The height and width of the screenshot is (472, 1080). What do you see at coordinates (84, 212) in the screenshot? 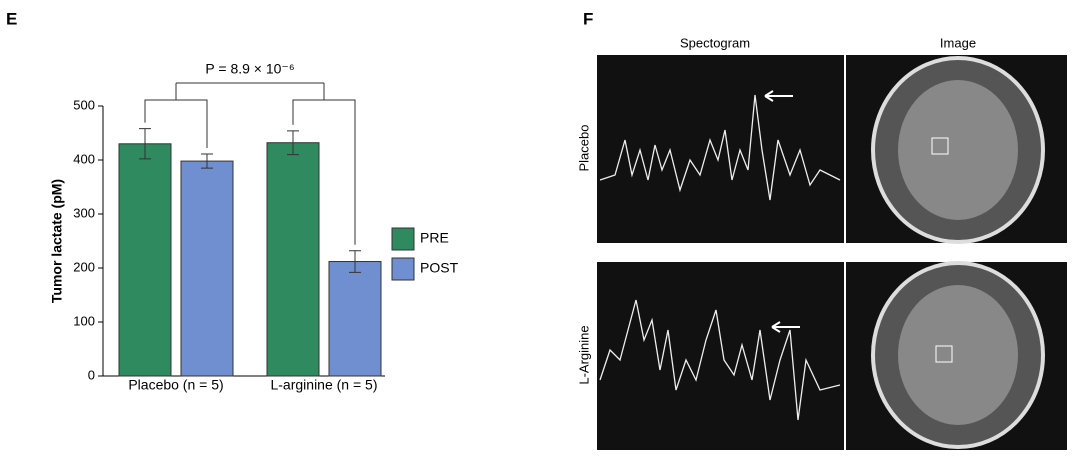
I see `y-tick-label: 300` at bounding box center [84, 212].